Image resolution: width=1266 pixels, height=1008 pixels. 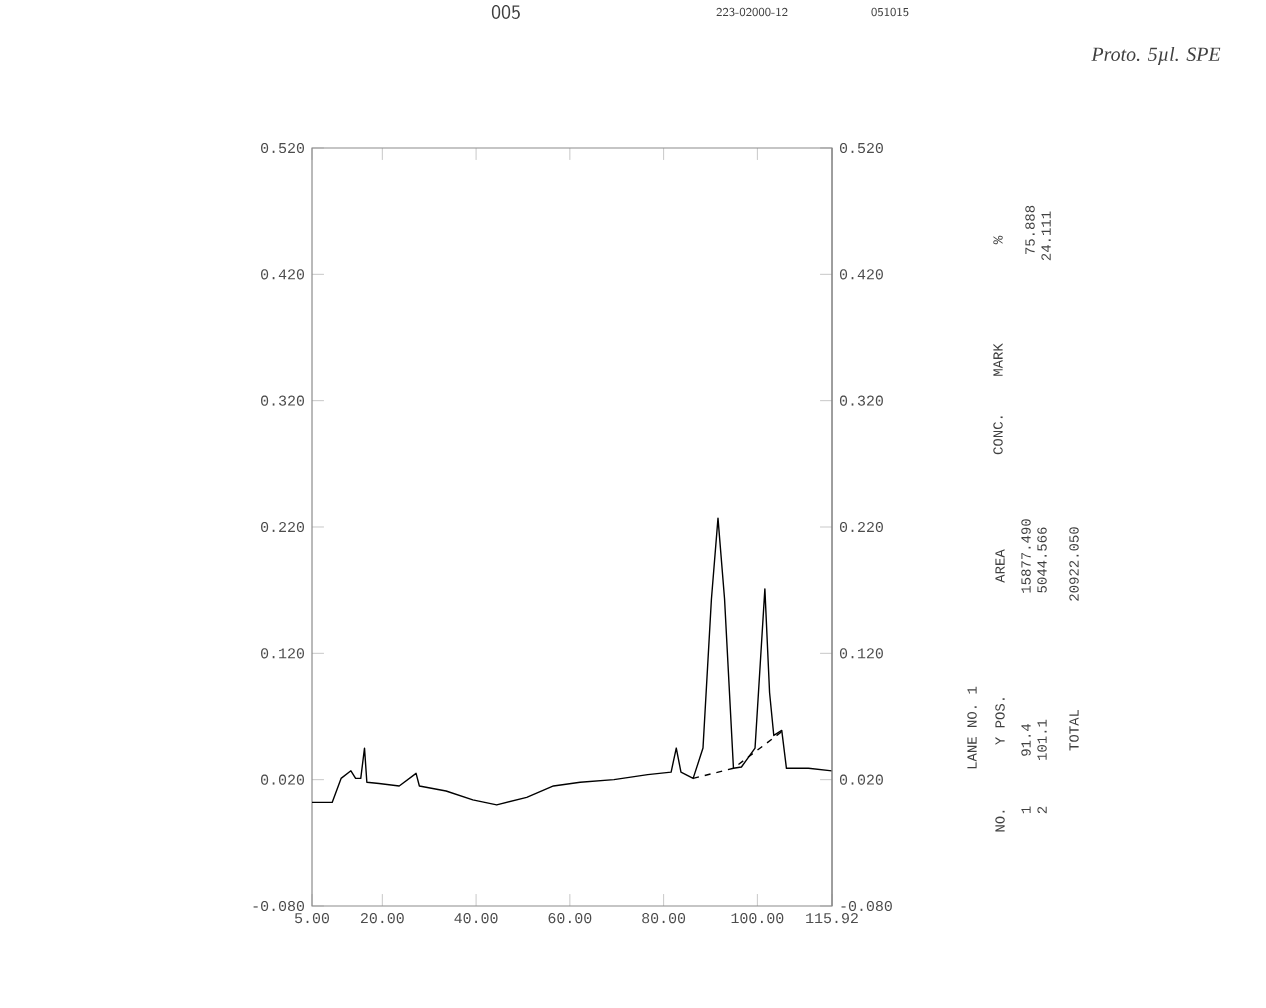 I want to click on text: Proto. 5µl. SPE, so click(x=1156, y=56).